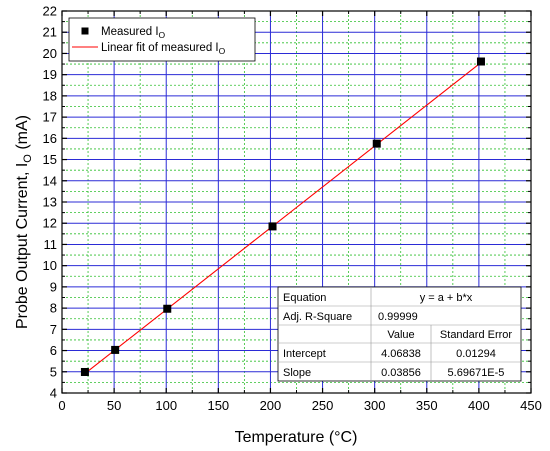 The height and width of the screenshot is (451, 550). Describe the element at coordinates (304, 298) in the screenshot. I see `fit-table-cell: Equation` at that location.